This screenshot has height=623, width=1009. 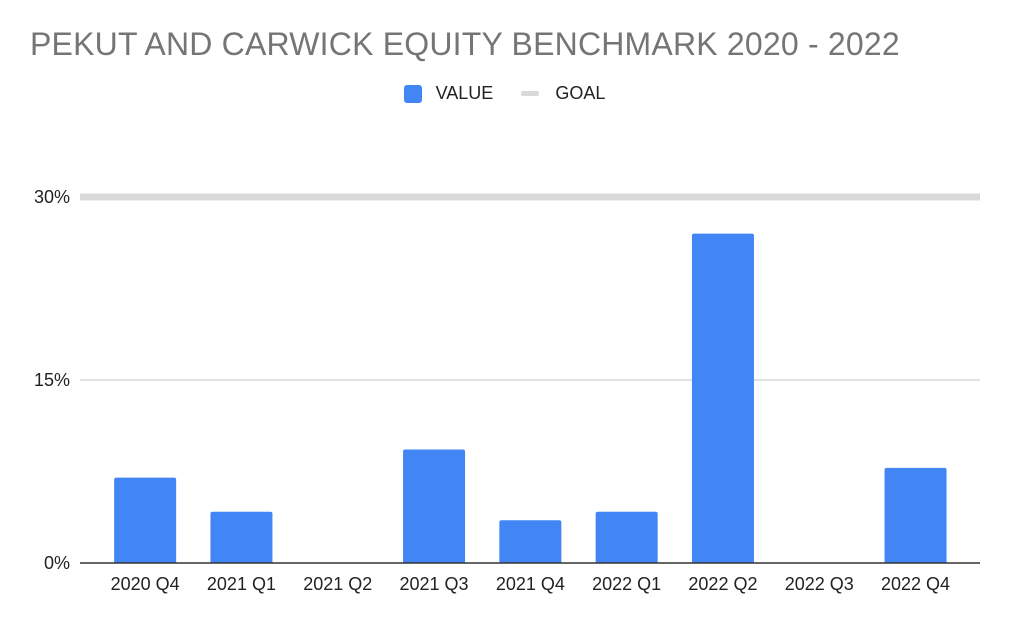 I want to click on y-axis-ticks: 0% 15% 30%, so click(x=52, y=380).